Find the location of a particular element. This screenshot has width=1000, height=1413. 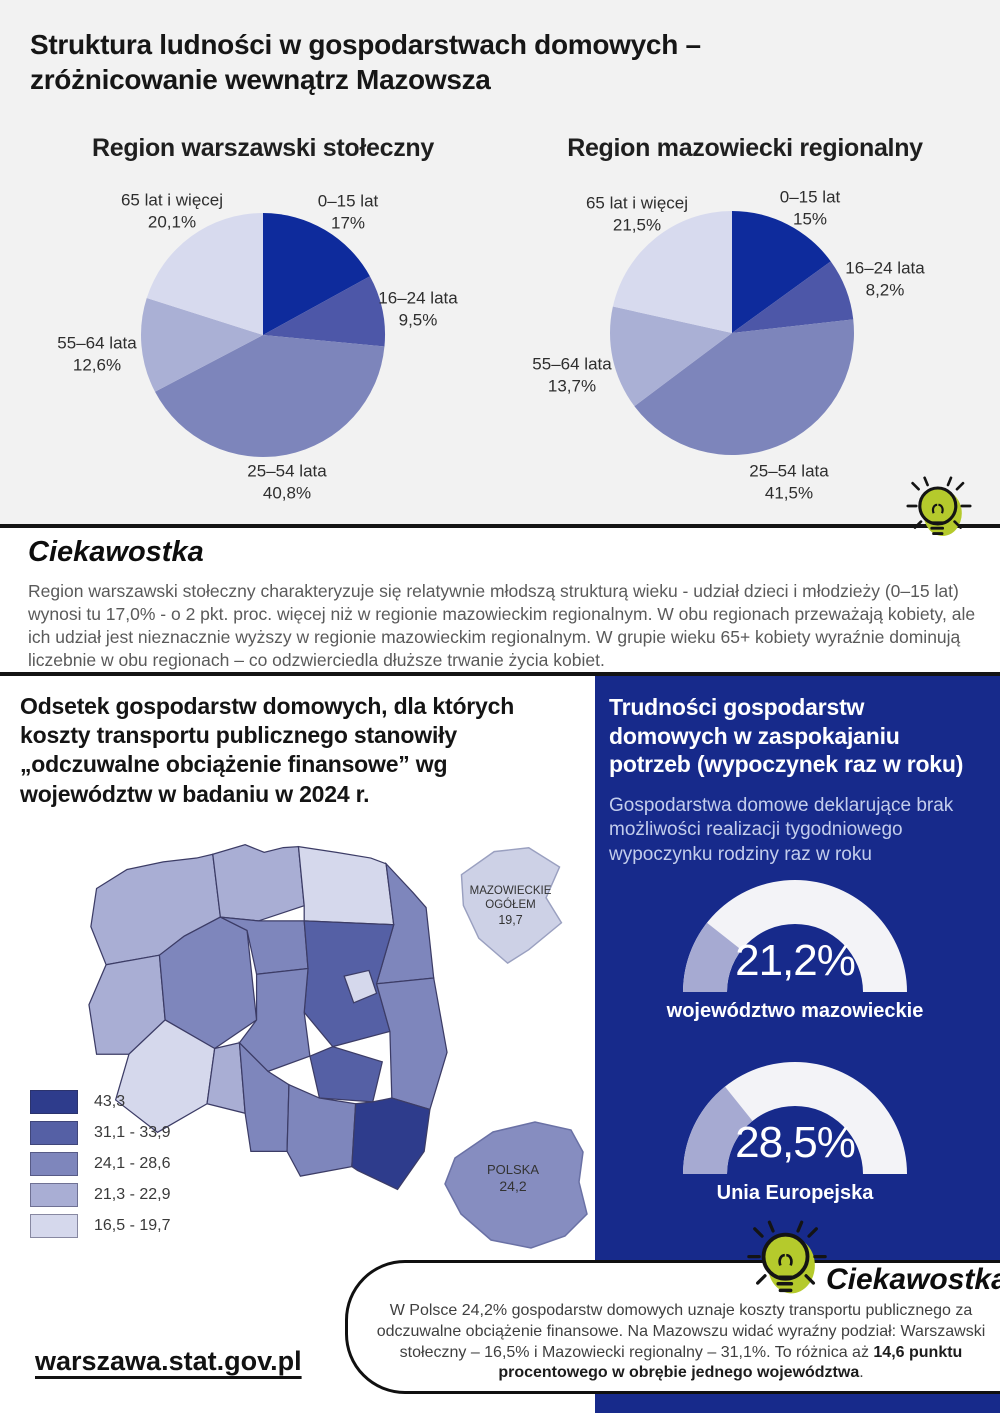

legend-row: 43,3 is located at coordinates (100, 1102).